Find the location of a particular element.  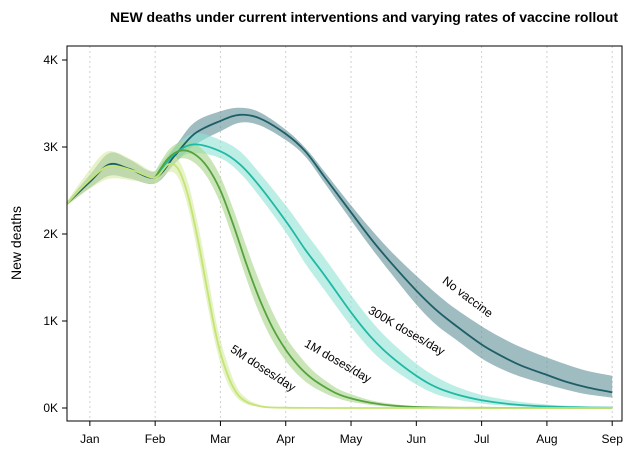

x-tick-label-aug: Aug is located at coordinates (546, 439).